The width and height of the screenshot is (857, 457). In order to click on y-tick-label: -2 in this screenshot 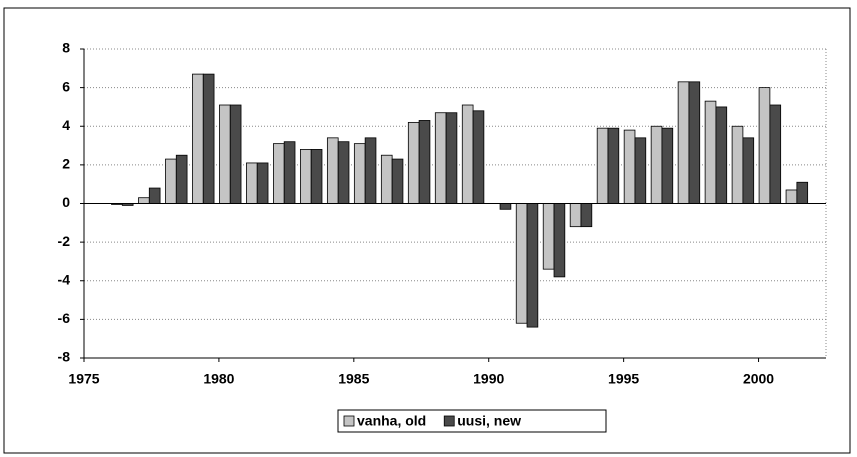, I will do `click(64, 241)`.